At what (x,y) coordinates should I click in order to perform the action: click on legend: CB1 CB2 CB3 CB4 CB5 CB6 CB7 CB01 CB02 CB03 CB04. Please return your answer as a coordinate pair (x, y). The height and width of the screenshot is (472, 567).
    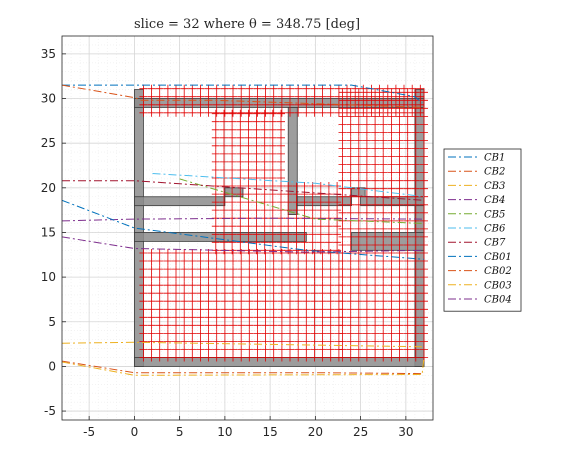
    Looking at the image, I should click on (482, 230).